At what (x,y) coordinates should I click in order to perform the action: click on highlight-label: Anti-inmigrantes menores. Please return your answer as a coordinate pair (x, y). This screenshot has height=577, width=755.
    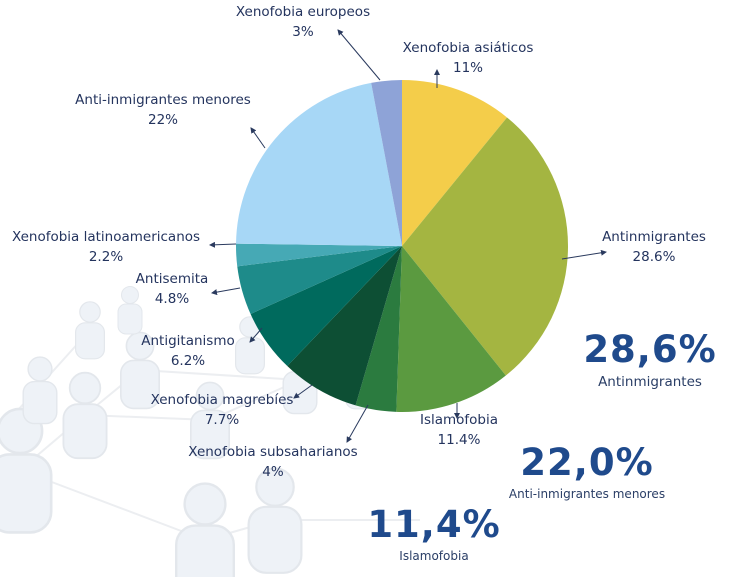
    Looking at the image, I should click on (587, 494).